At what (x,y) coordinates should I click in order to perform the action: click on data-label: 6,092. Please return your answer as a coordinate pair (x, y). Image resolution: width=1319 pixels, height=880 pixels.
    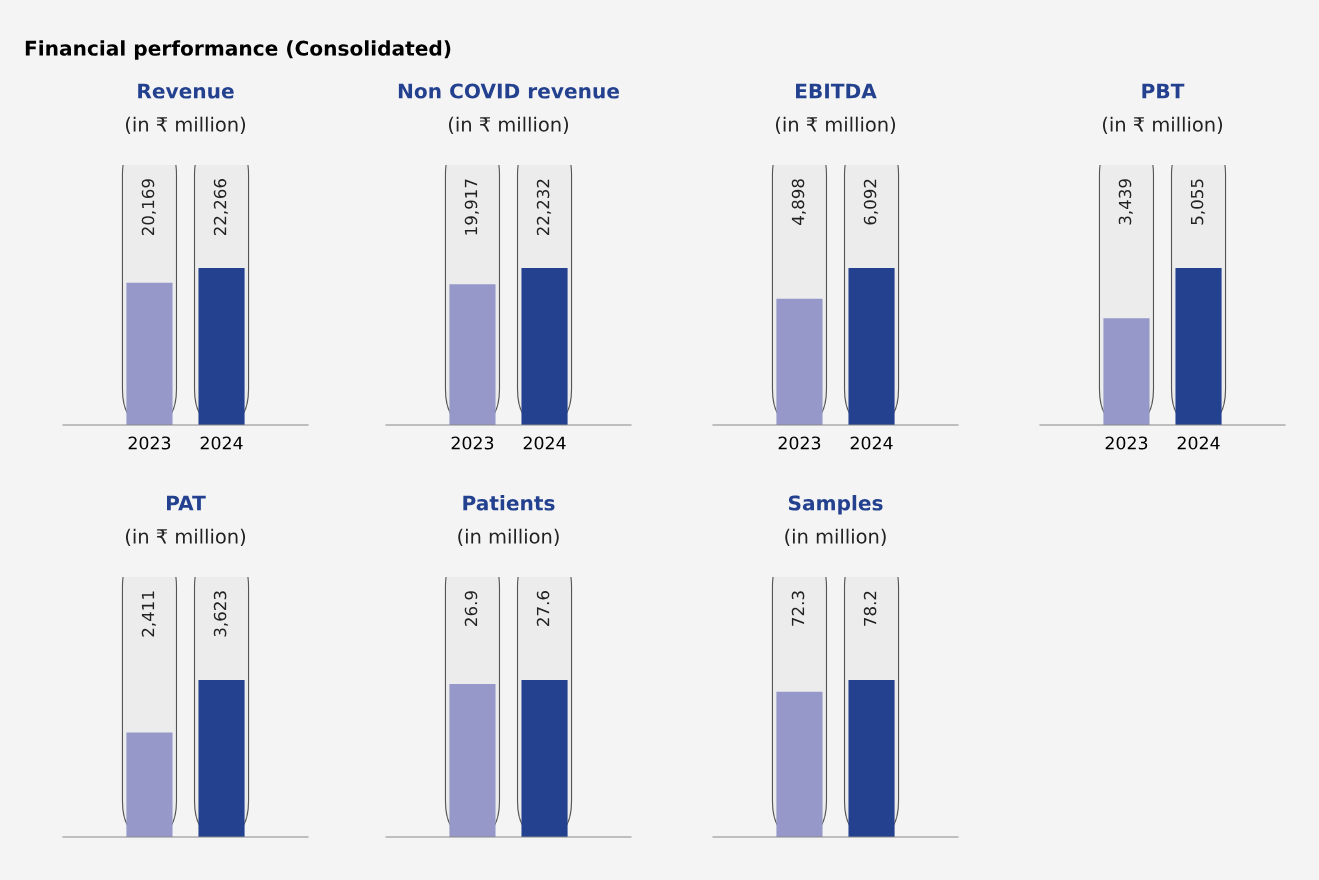
    Looking at the image, I should click on (871, 202).